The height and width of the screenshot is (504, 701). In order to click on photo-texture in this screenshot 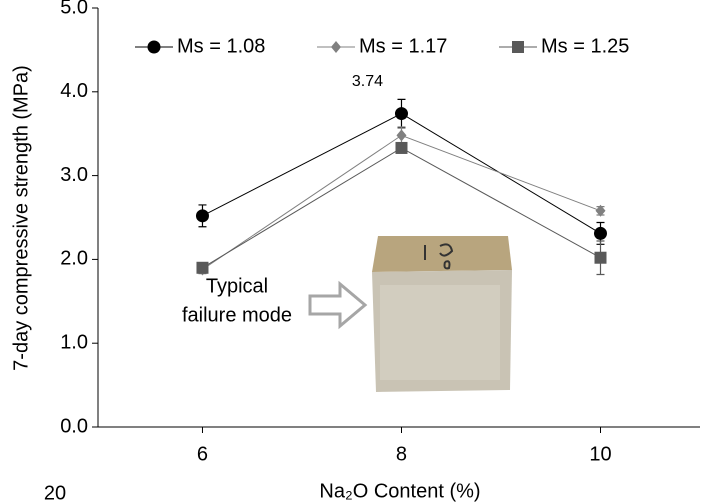, I will do `click(440, 332)`.